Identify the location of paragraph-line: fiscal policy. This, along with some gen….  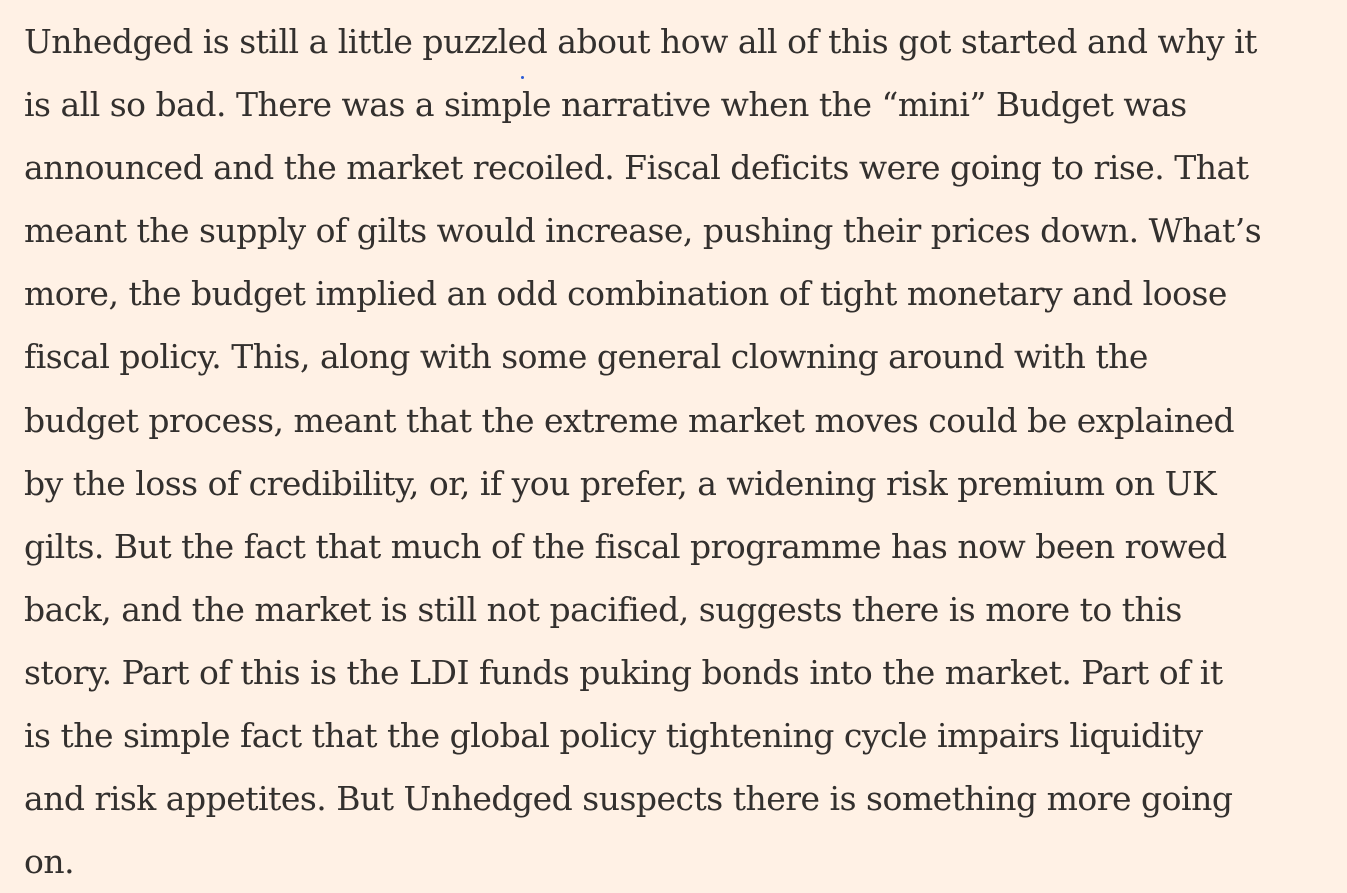
(586, 357).